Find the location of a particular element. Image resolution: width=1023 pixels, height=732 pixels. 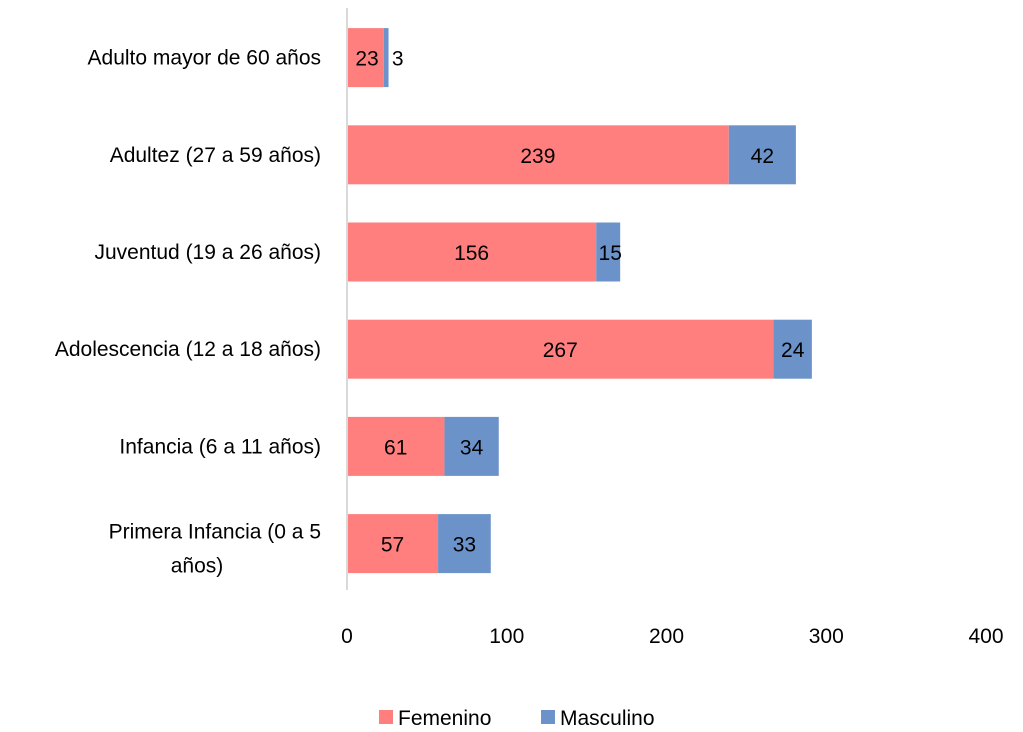

data-label-masculino: 42 is located at coordinates (762, 156).